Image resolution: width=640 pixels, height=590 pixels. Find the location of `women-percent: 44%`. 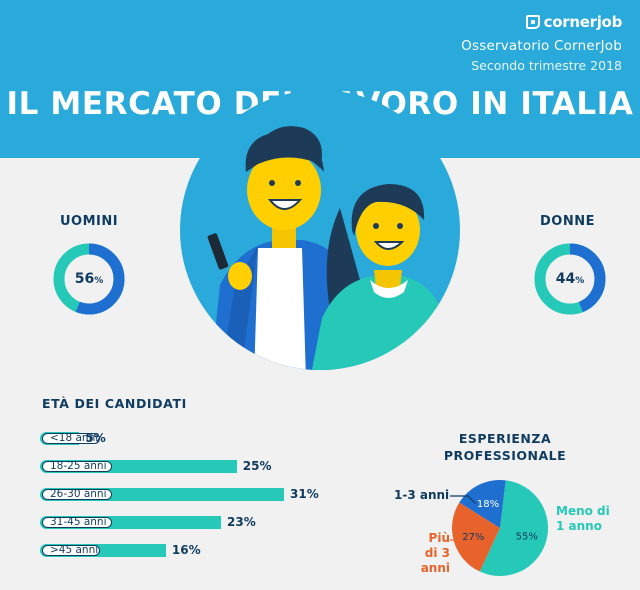

women-percent: 44% is located at coordinates (570, 277).